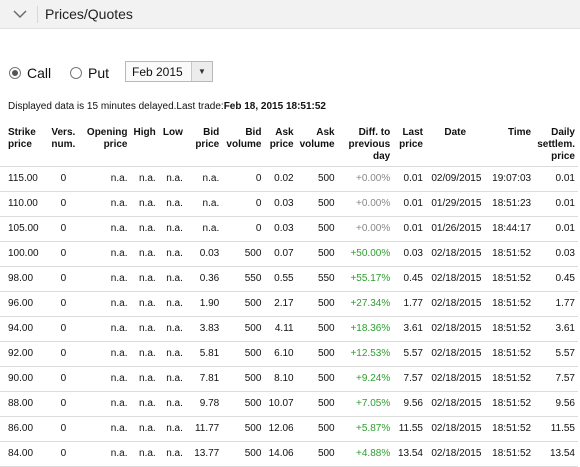 The height and width of the screenshot is (467, 580). Describe the element at coordinates (204, 429) in the screenshot. I see `cell-bid-price: 11.77` at that location.